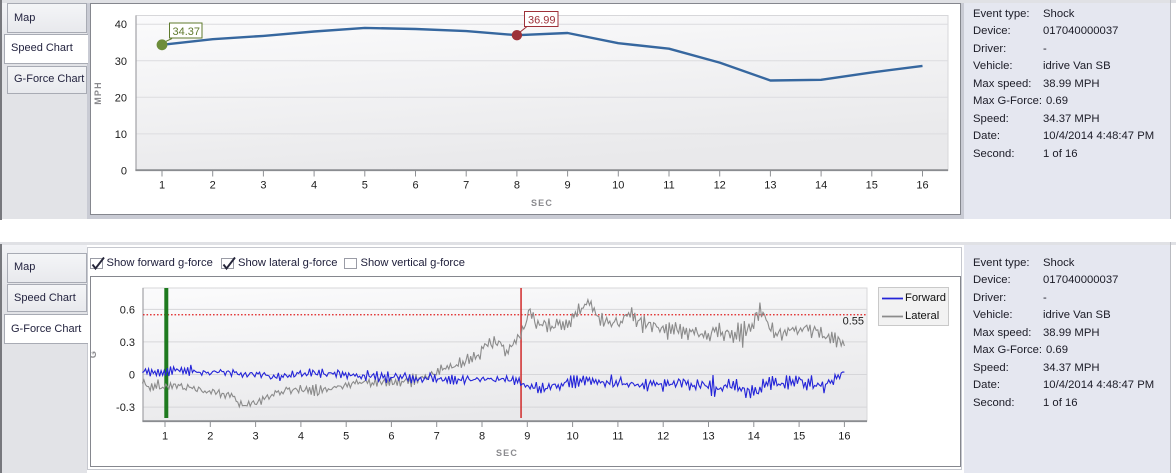 The height and width of the screenshot is (473, 1176). I want to click on svg-text: 0.3, so click(127, 343).